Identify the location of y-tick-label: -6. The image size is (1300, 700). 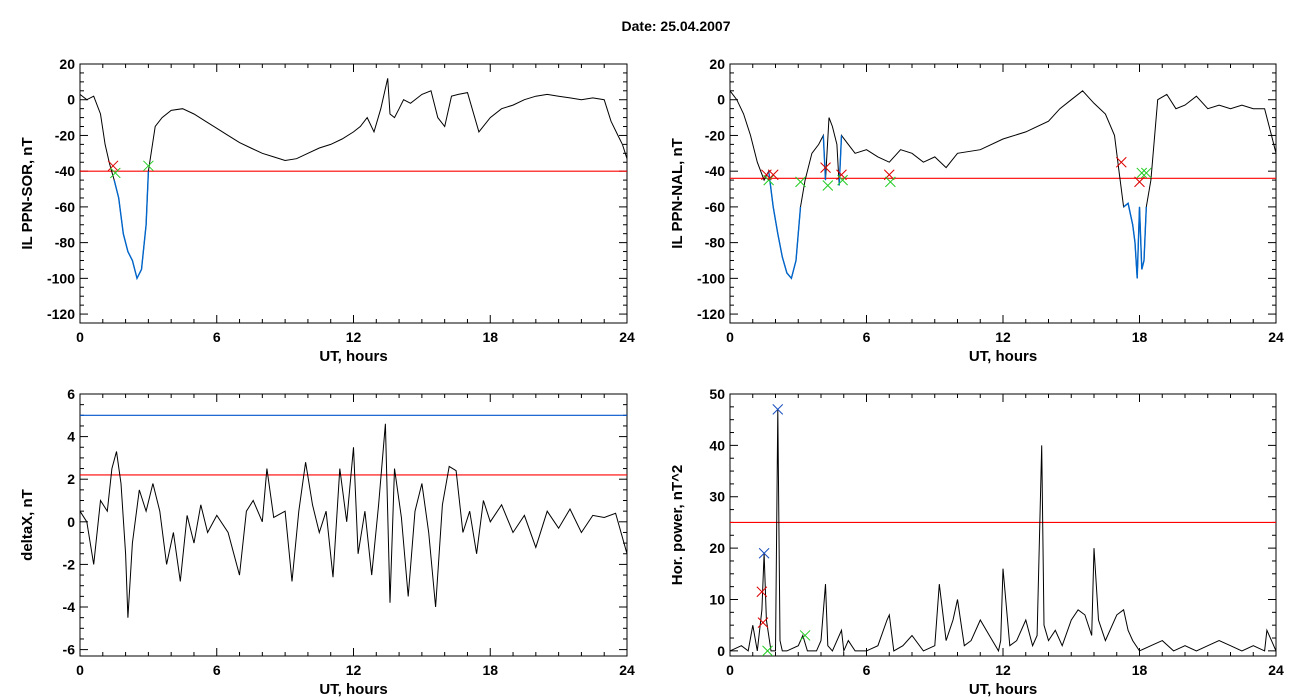
(69, 650).